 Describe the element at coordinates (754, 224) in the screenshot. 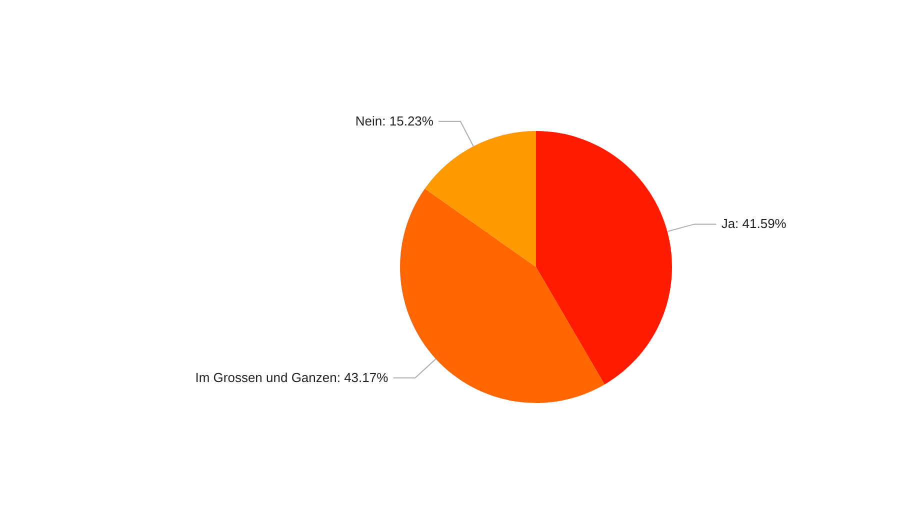

I see `slice-label: Ja: 41.59%` at that location.